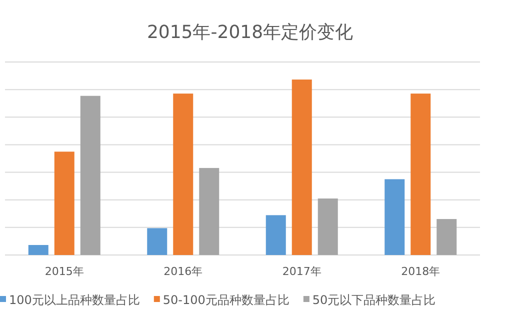 The height and width of the screenshot is (333, 524). Describe the element at coordinates (302, 271) in the screenshot. I see `x-tick-label: 2017年` at that location.